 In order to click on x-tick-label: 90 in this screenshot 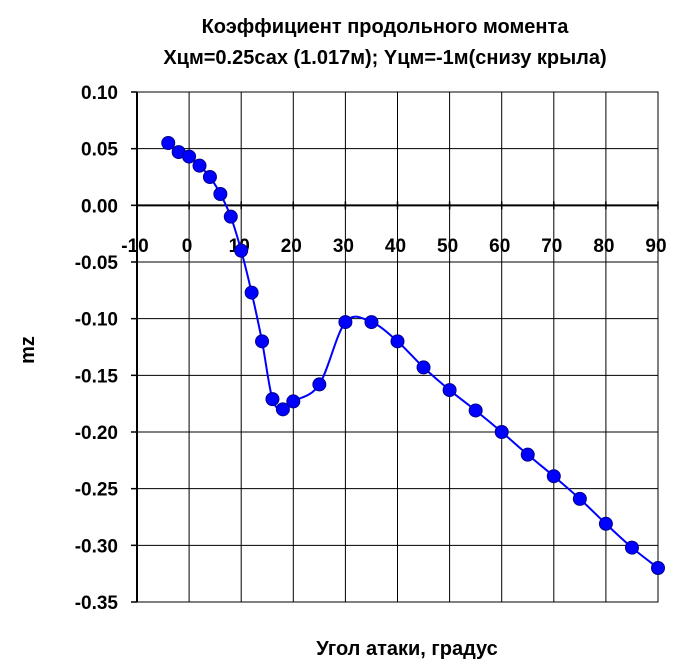, I will do `click(655, 246)`.